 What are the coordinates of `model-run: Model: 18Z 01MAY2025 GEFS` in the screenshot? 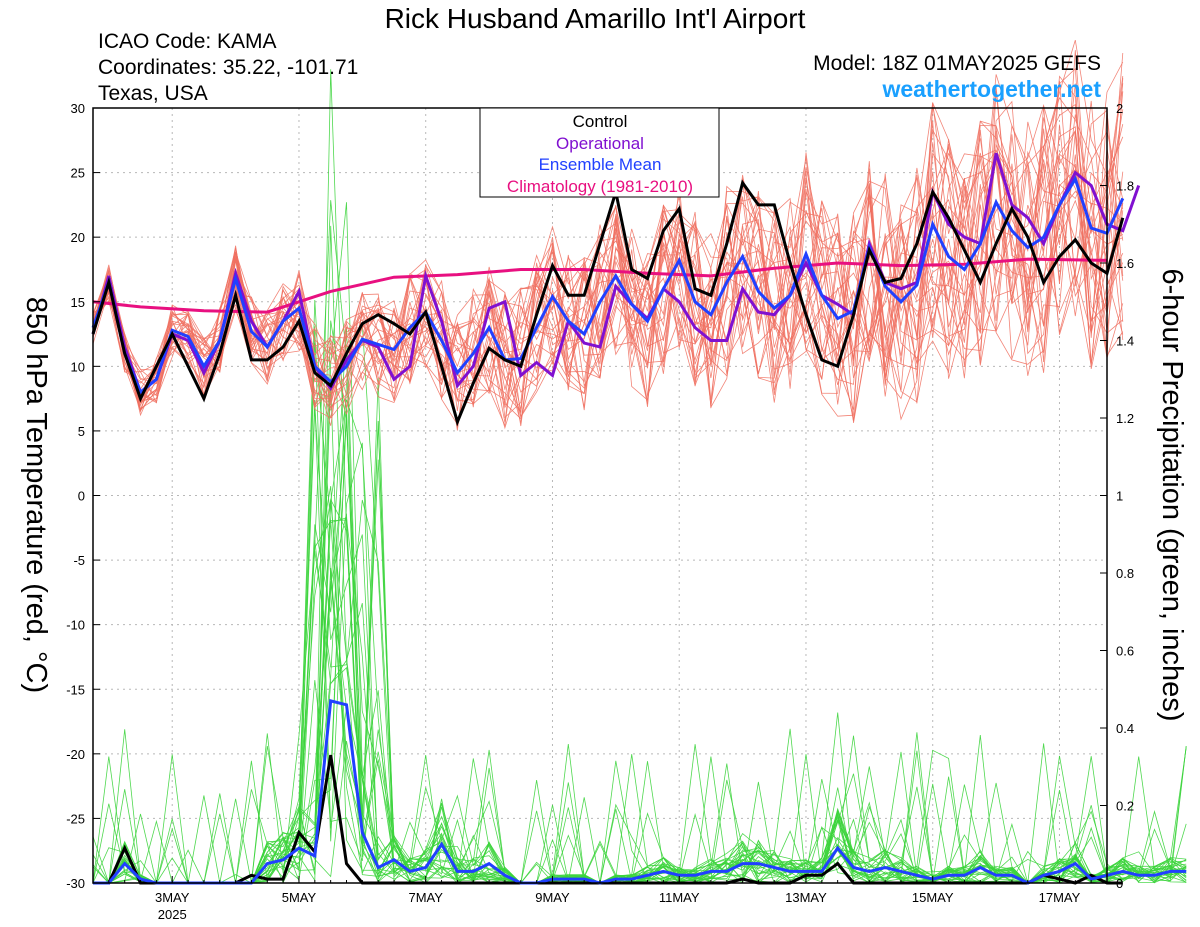 It's located at (957, 63).